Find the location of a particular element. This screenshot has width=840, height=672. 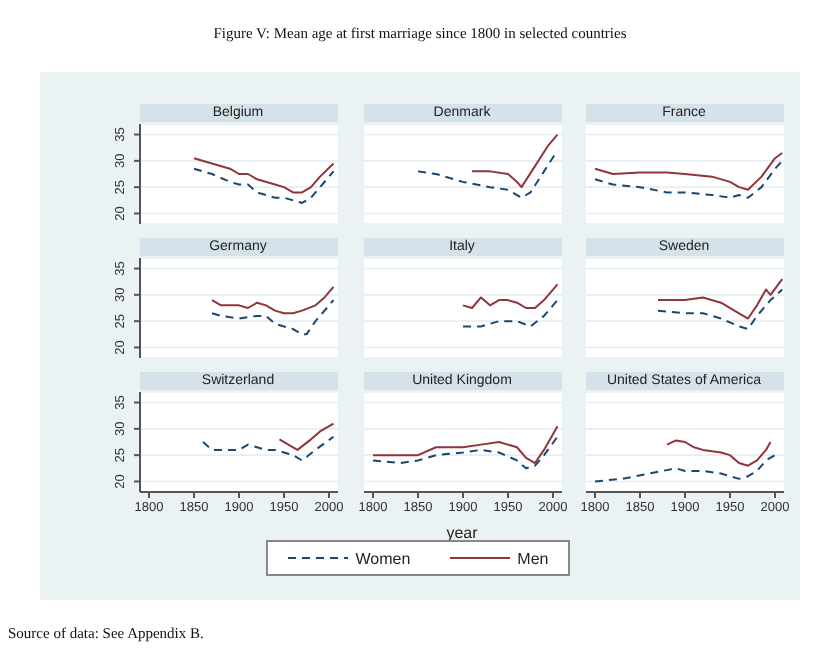

legend-label: Men is located at coordinates (533, 558).